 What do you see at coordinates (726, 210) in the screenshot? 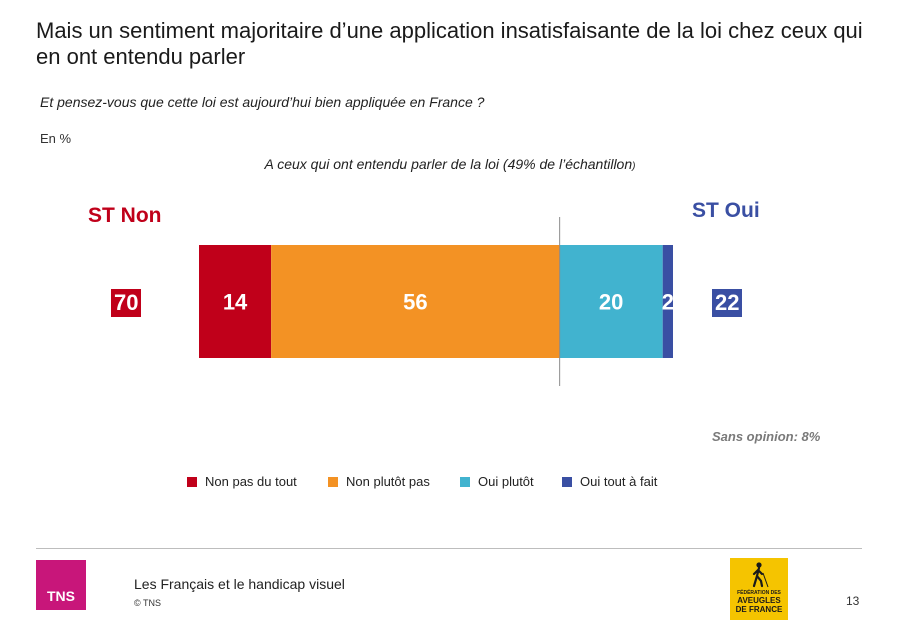
I see `st-oui-label: ST Oui` at bounding box center [726, 210].